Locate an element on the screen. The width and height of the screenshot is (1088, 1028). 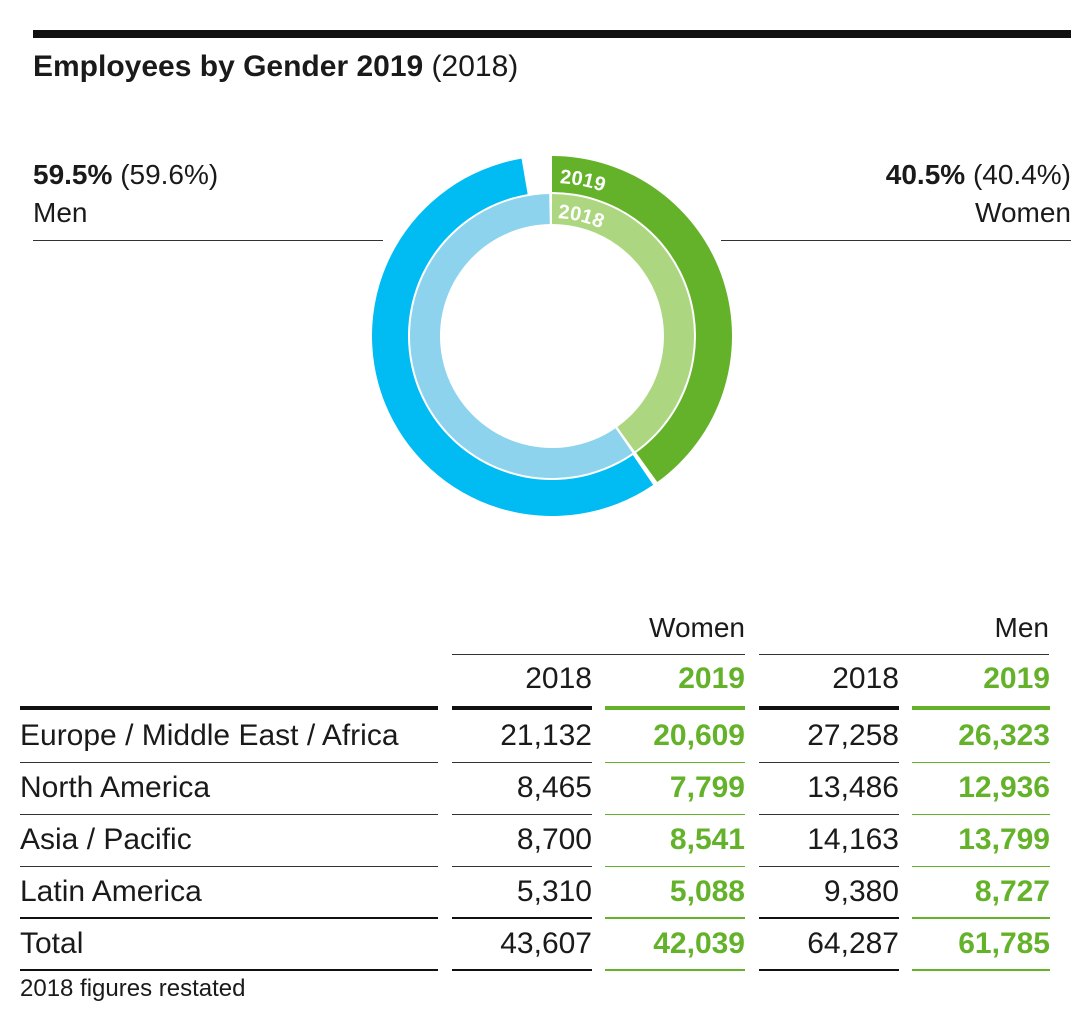
year-header-0: 2018 is located at coordinates (558, 678).